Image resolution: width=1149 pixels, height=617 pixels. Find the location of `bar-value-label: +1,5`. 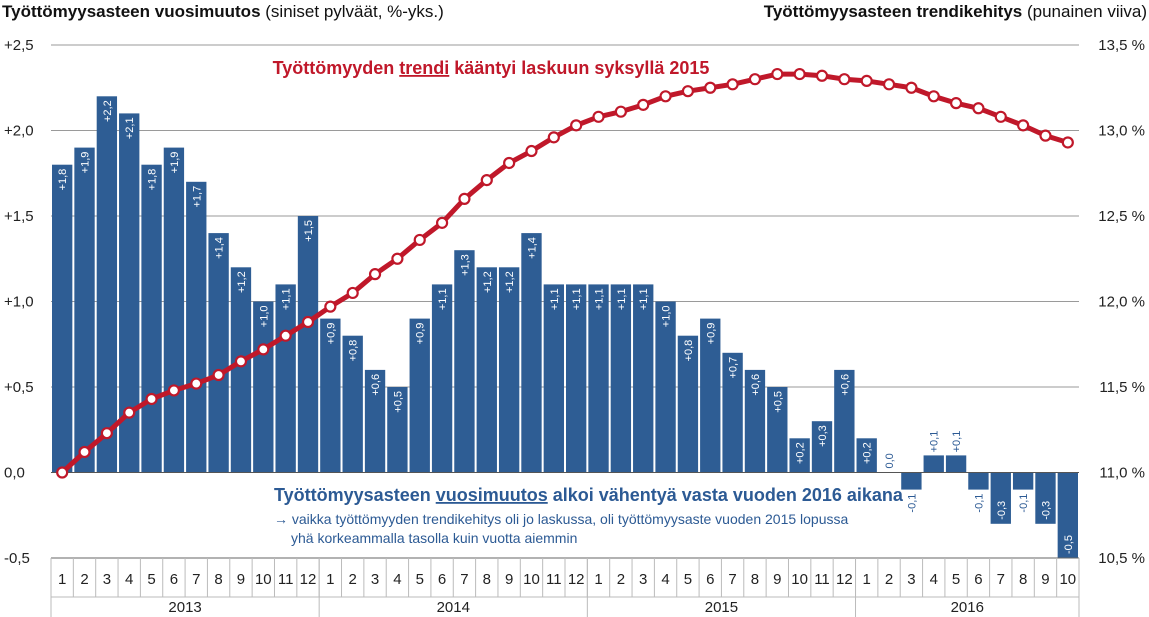

bar-value-label: +1,5 is located at coordinates (309, 231).